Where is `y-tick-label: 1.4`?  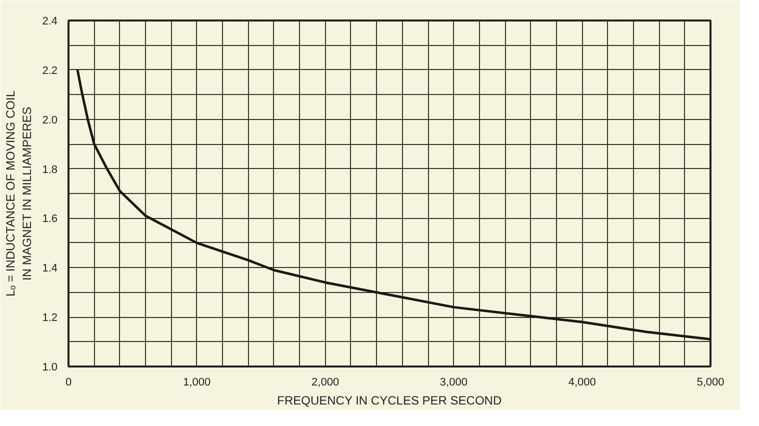
y-tick-label: 1.4 is located at coordinates (50, 268).